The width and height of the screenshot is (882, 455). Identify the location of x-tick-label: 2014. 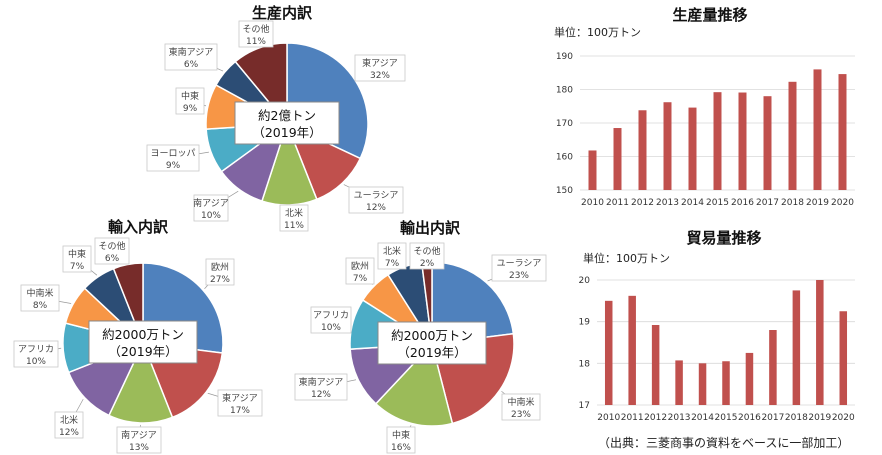
(702, 418).